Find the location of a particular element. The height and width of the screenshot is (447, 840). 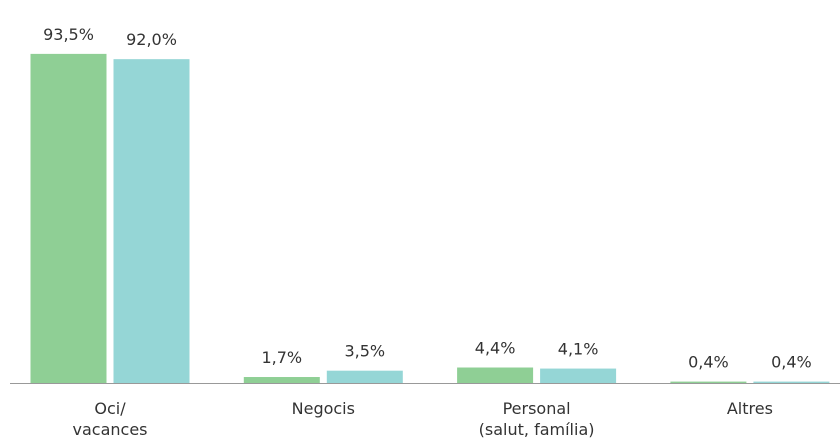

value-label: 4,1% is located at coordinates (578, 349).